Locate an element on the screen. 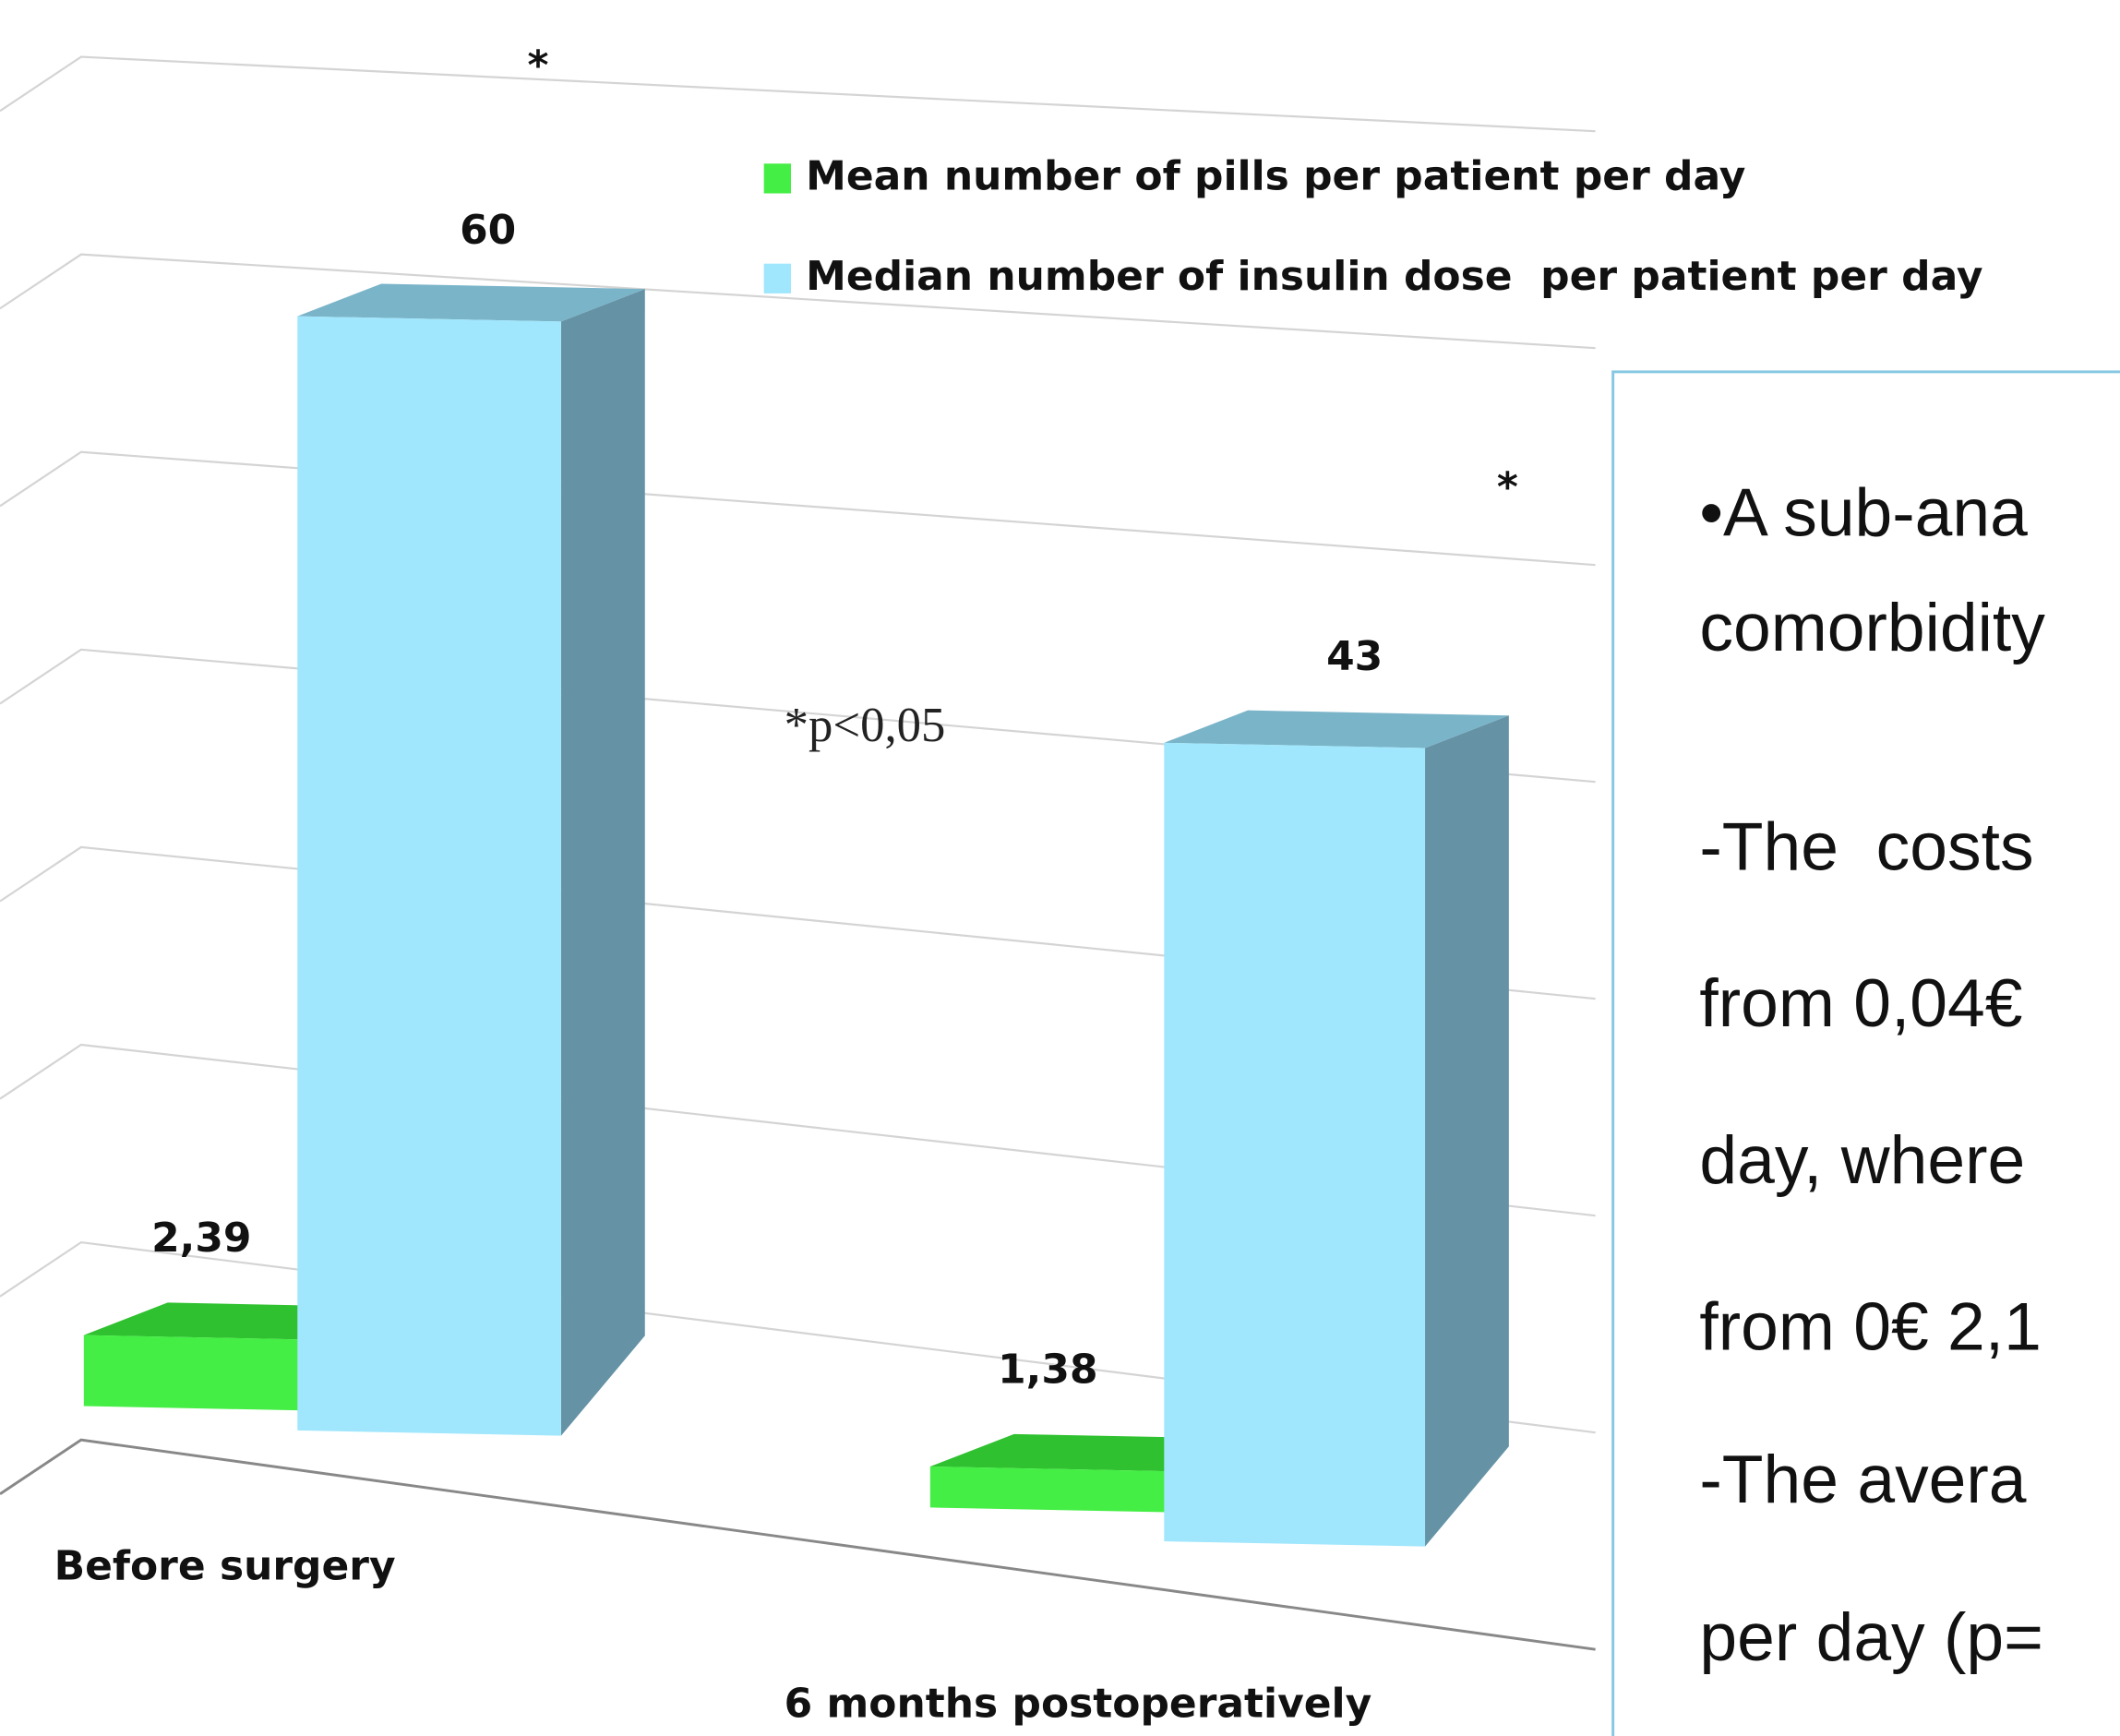 Image resolution: width=2120 pixels, height=1736 pixels. x-tick-label: Before surgery is located at coordinates (225, 1566).